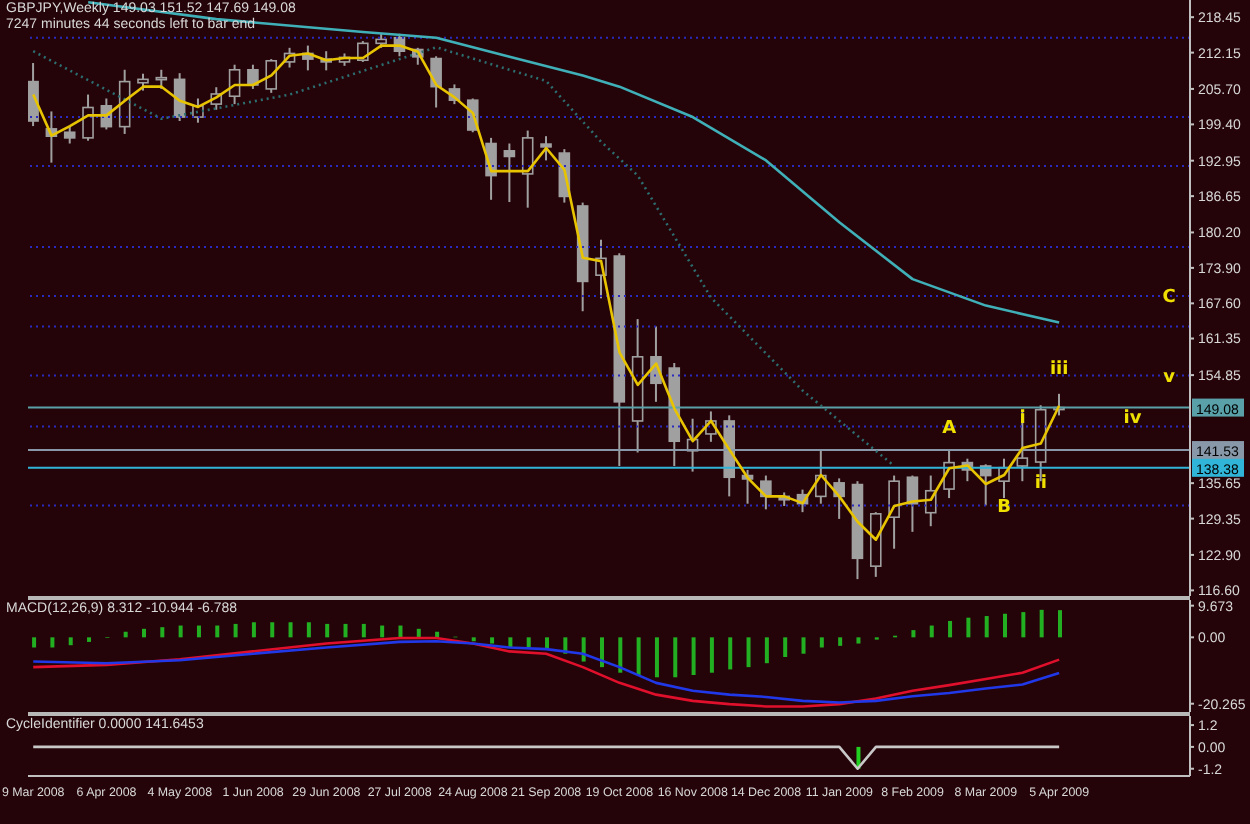 The image size is (1250, 824). What do you see at coordinates (1004, 507) in the screenshot?
I see `annotation: B` at bounding box center [1004, 507].